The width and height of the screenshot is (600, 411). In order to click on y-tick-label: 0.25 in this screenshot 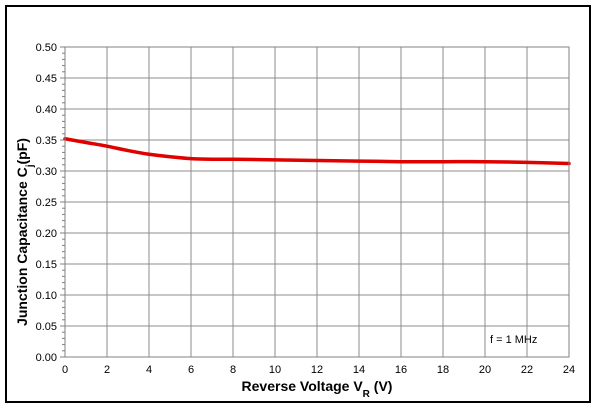, I will do `click(46, 203)`.